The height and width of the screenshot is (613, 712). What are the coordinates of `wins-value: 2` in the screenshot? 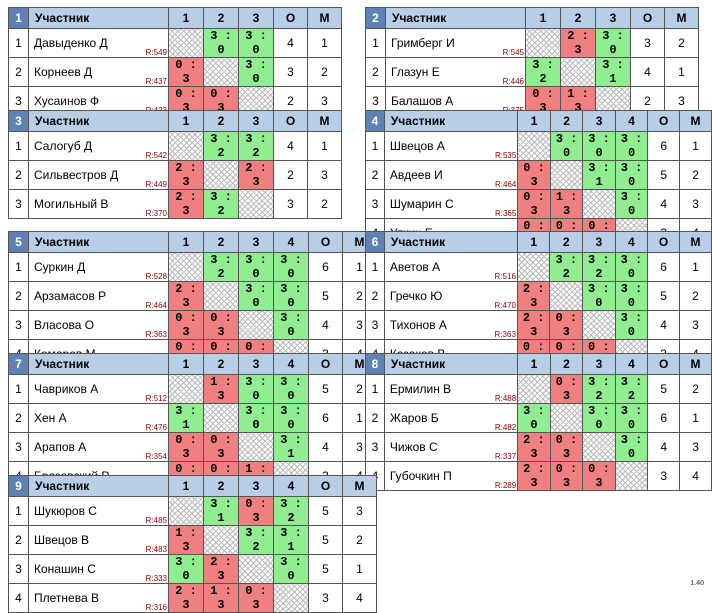 It's located at (290, 175).